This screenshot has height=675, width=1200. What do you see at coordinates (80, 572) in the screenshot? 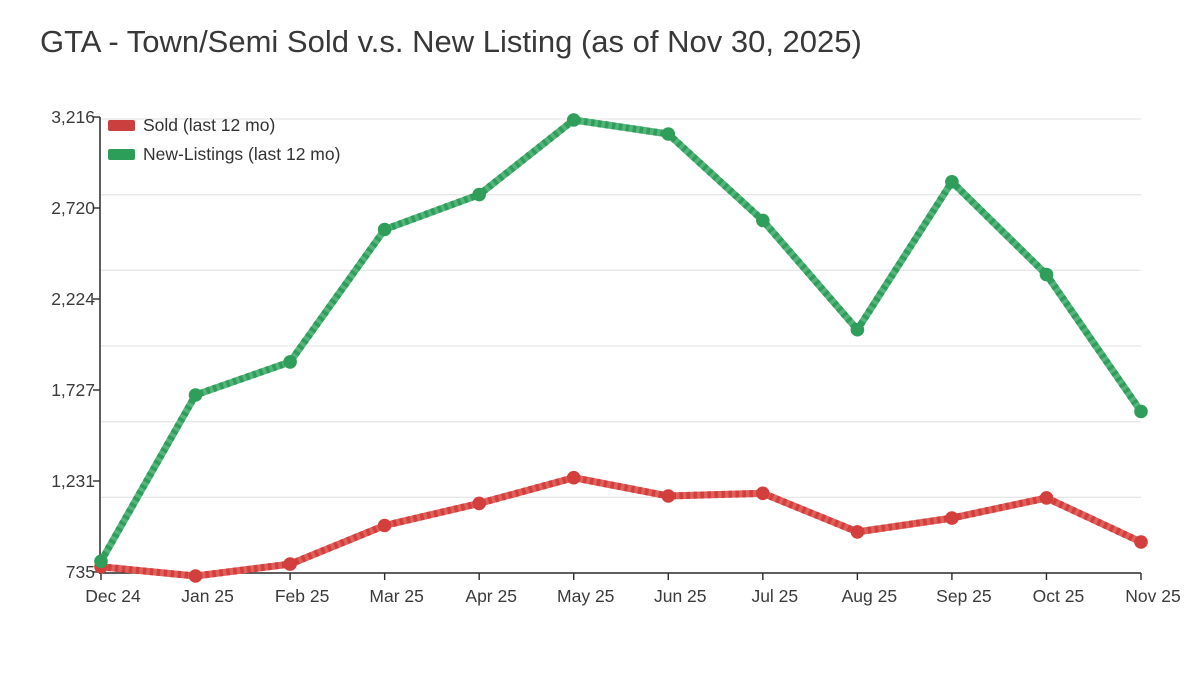
I see `y-tick-label: 735` at bounding box center [80, 572].